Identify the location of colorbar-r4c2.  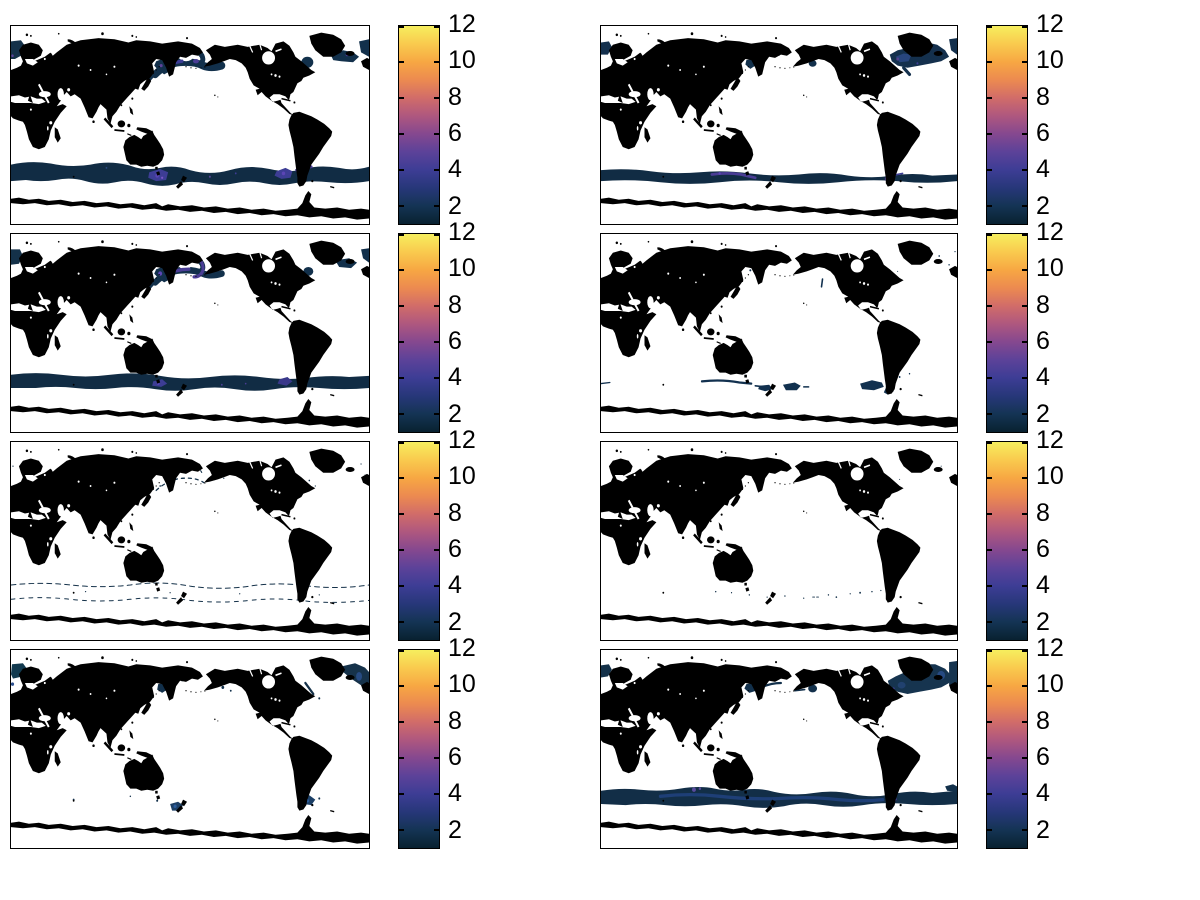
(1007, 749).